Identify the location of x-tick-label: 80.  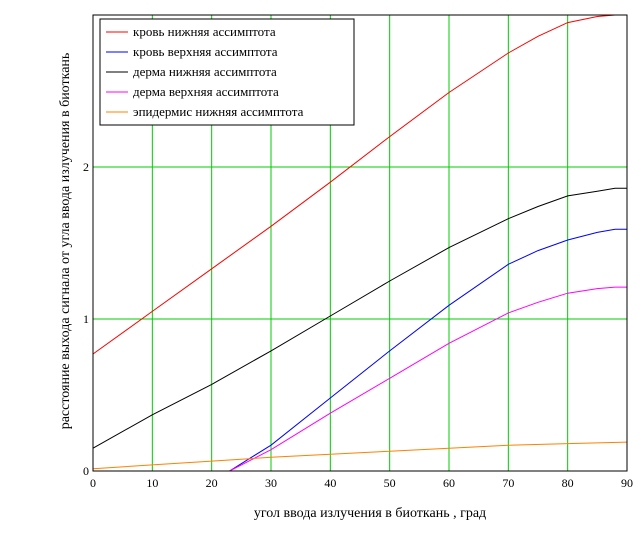
(568, 483).